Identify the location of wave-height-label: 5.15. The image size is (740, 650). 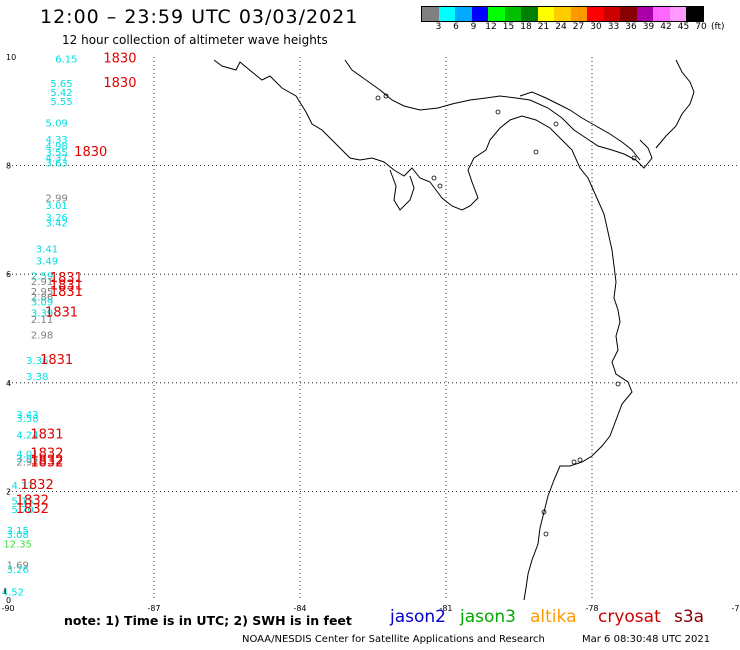
(22, 501).